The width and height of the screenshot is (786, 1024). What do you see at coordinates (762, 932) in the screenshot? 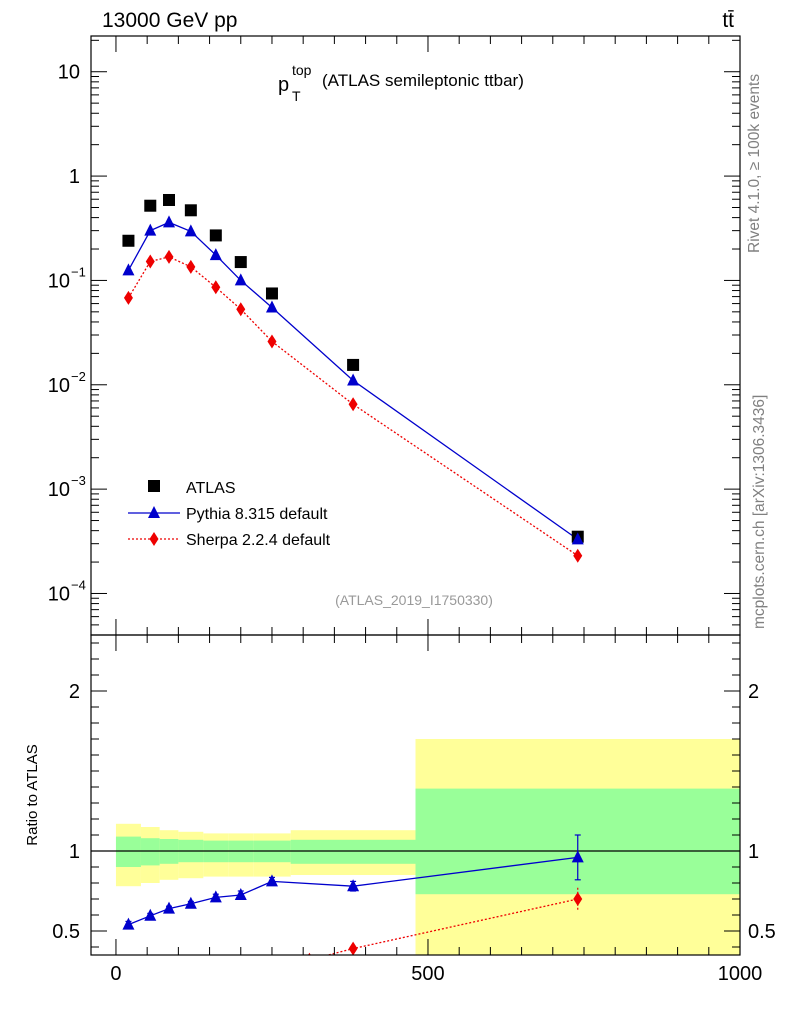
I see `ratio-y-label-right-0: 0.5` at bounding box center [762, 932].